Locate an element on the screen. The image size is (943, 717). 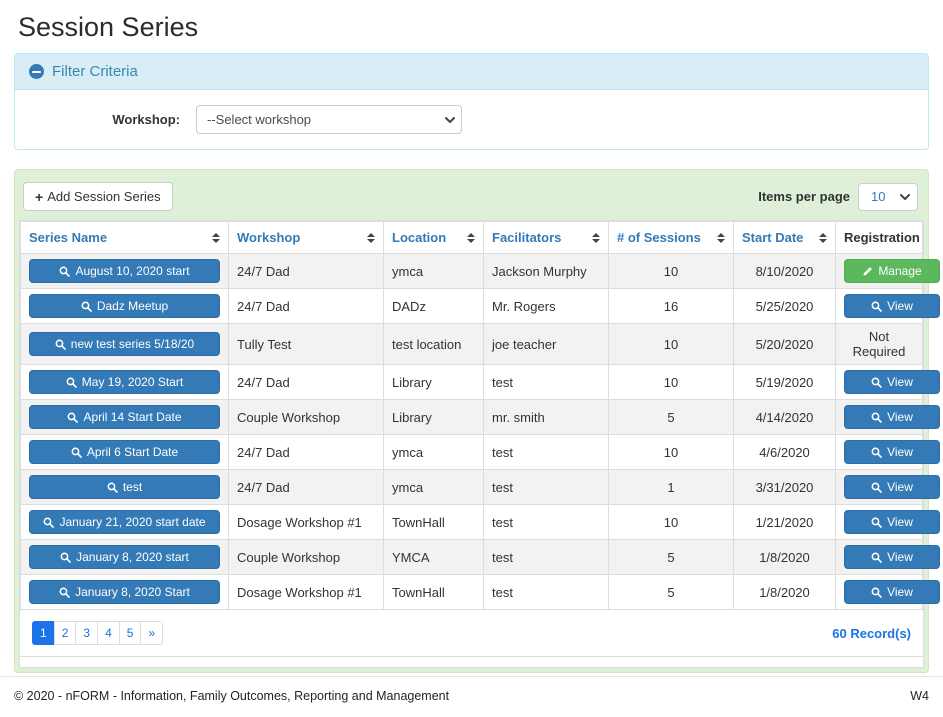
series-name-button: January 8, 2020 Start is located at coordinates (124, 592).